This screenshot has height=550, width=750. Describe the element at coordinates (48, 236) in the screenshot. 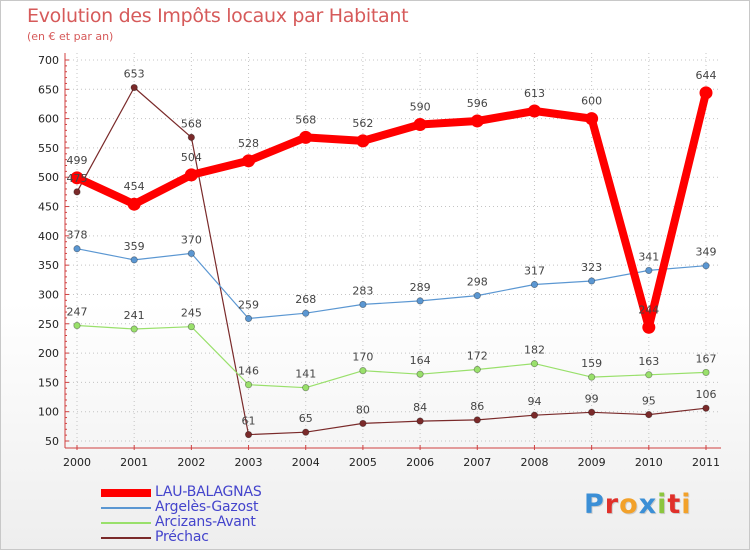

I see `y-tick-label: 400` at that location.